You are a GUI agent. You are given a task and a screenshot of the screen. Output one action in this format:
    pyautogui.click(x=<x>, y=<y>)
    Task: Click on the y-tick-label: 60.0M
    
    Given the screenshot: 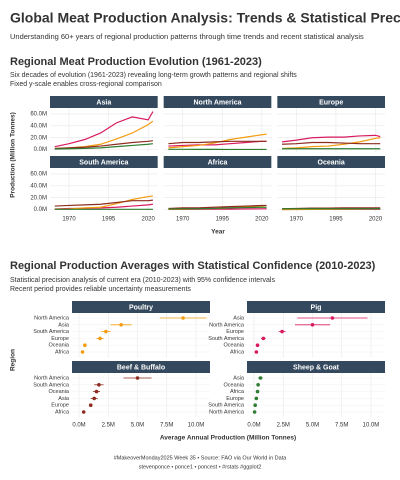 What is the action you would take?
    pyautogui.click(x=38, y=175)
    